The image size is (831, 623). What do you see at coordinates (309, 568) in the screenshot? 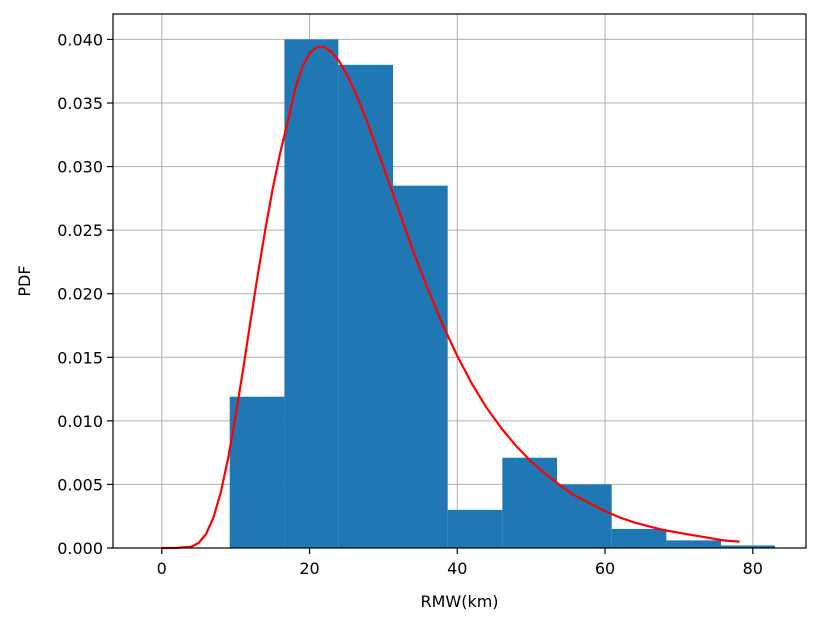
I see `x-tick-label: 20` at bounding box center [309, 568].